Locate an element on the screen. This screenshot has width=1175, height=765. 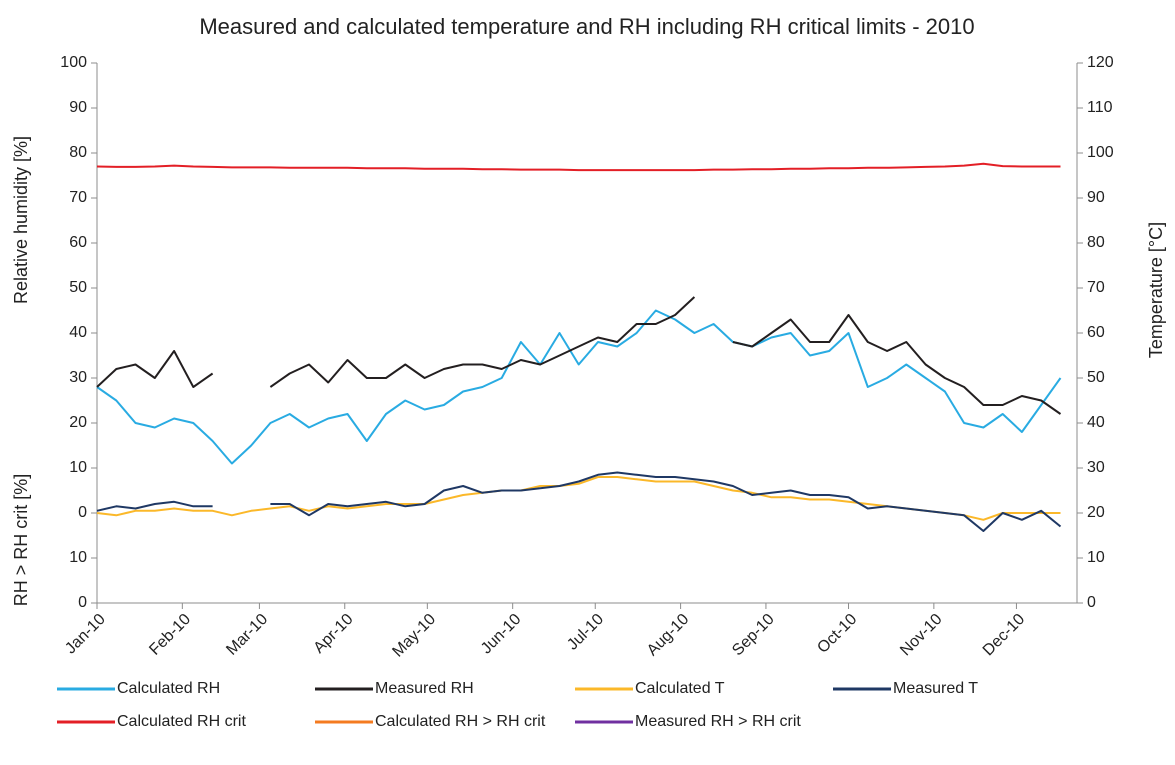
y-tick-label: 30 is located at coordinates (78, 377).